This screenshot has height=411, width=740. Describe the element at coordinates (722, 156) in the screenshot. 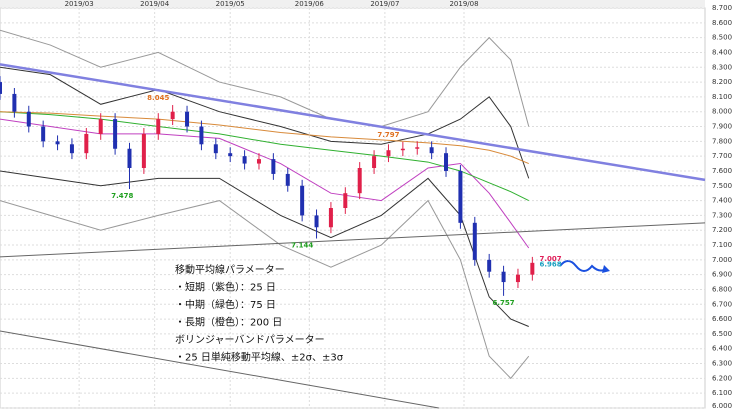

I see `y-tick-label: 7.700` at that location.